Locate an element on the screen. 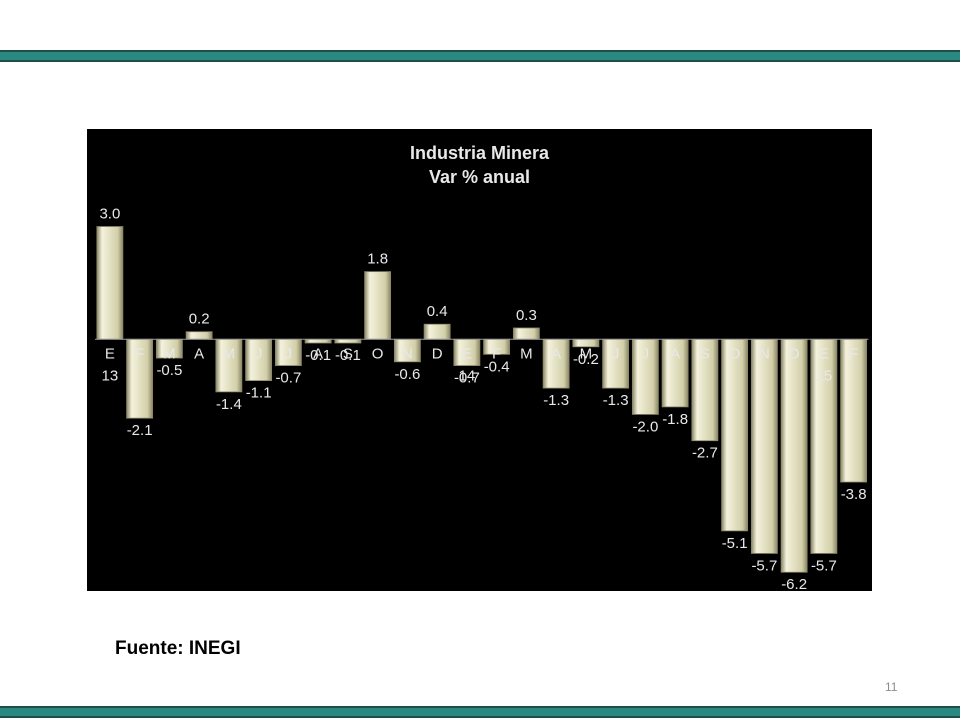 This screenshot has width=960, height=720. data-label: 1.8 is located at coordinates (377, 259).